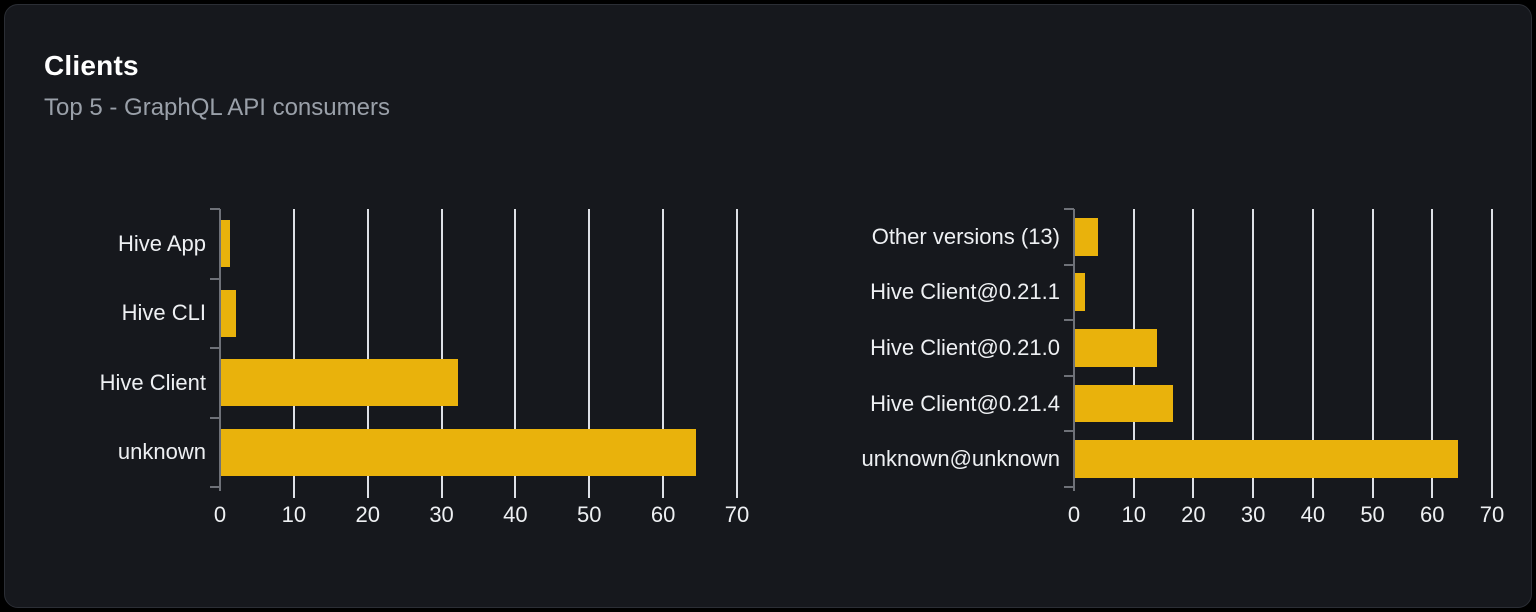 This screenshot has width=1536, height=612. What do you see at coordinates (1278, 353) in the screenshot?
I see `plot-area` at bounding box center [1278, 353].